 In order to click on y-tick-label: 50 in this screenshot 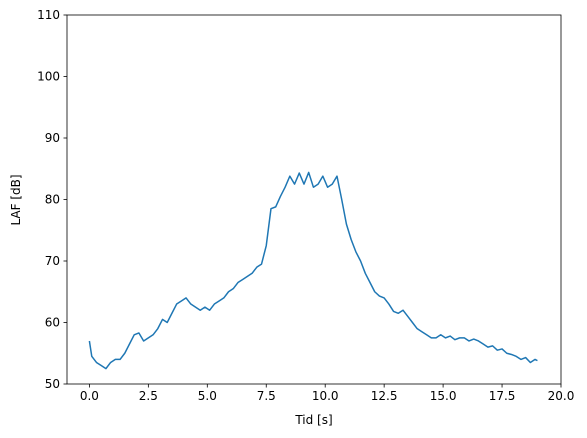, I will do `click(52, 384)`.